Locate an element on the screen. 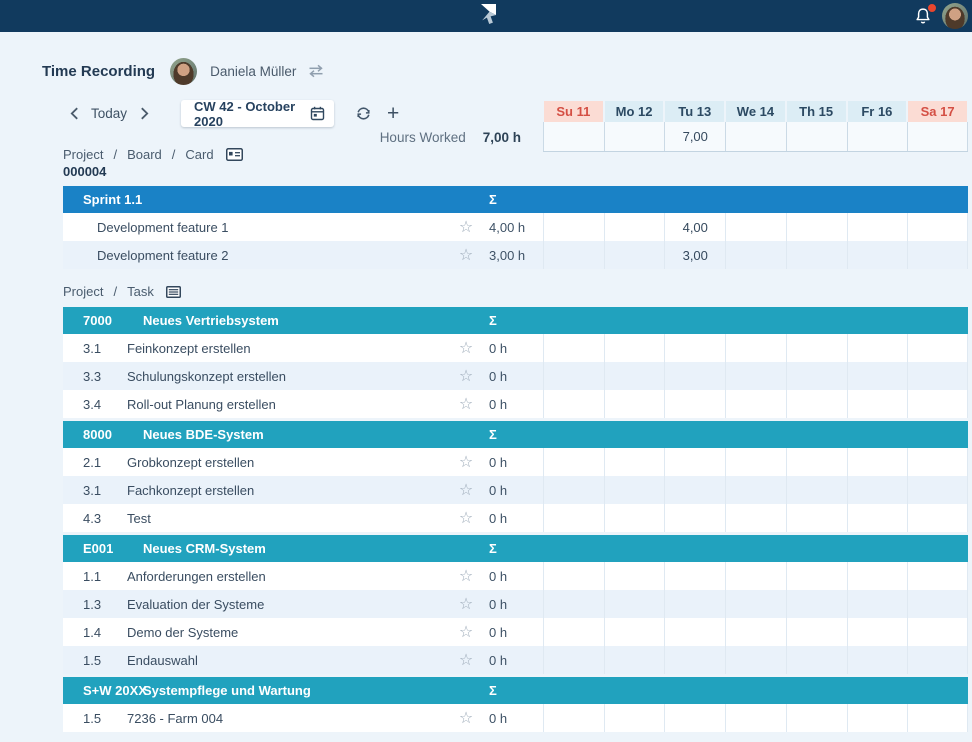  time-row: 1.5 7236 - Farm 004 ☆ 0 h is located at coordinates (515, 718).